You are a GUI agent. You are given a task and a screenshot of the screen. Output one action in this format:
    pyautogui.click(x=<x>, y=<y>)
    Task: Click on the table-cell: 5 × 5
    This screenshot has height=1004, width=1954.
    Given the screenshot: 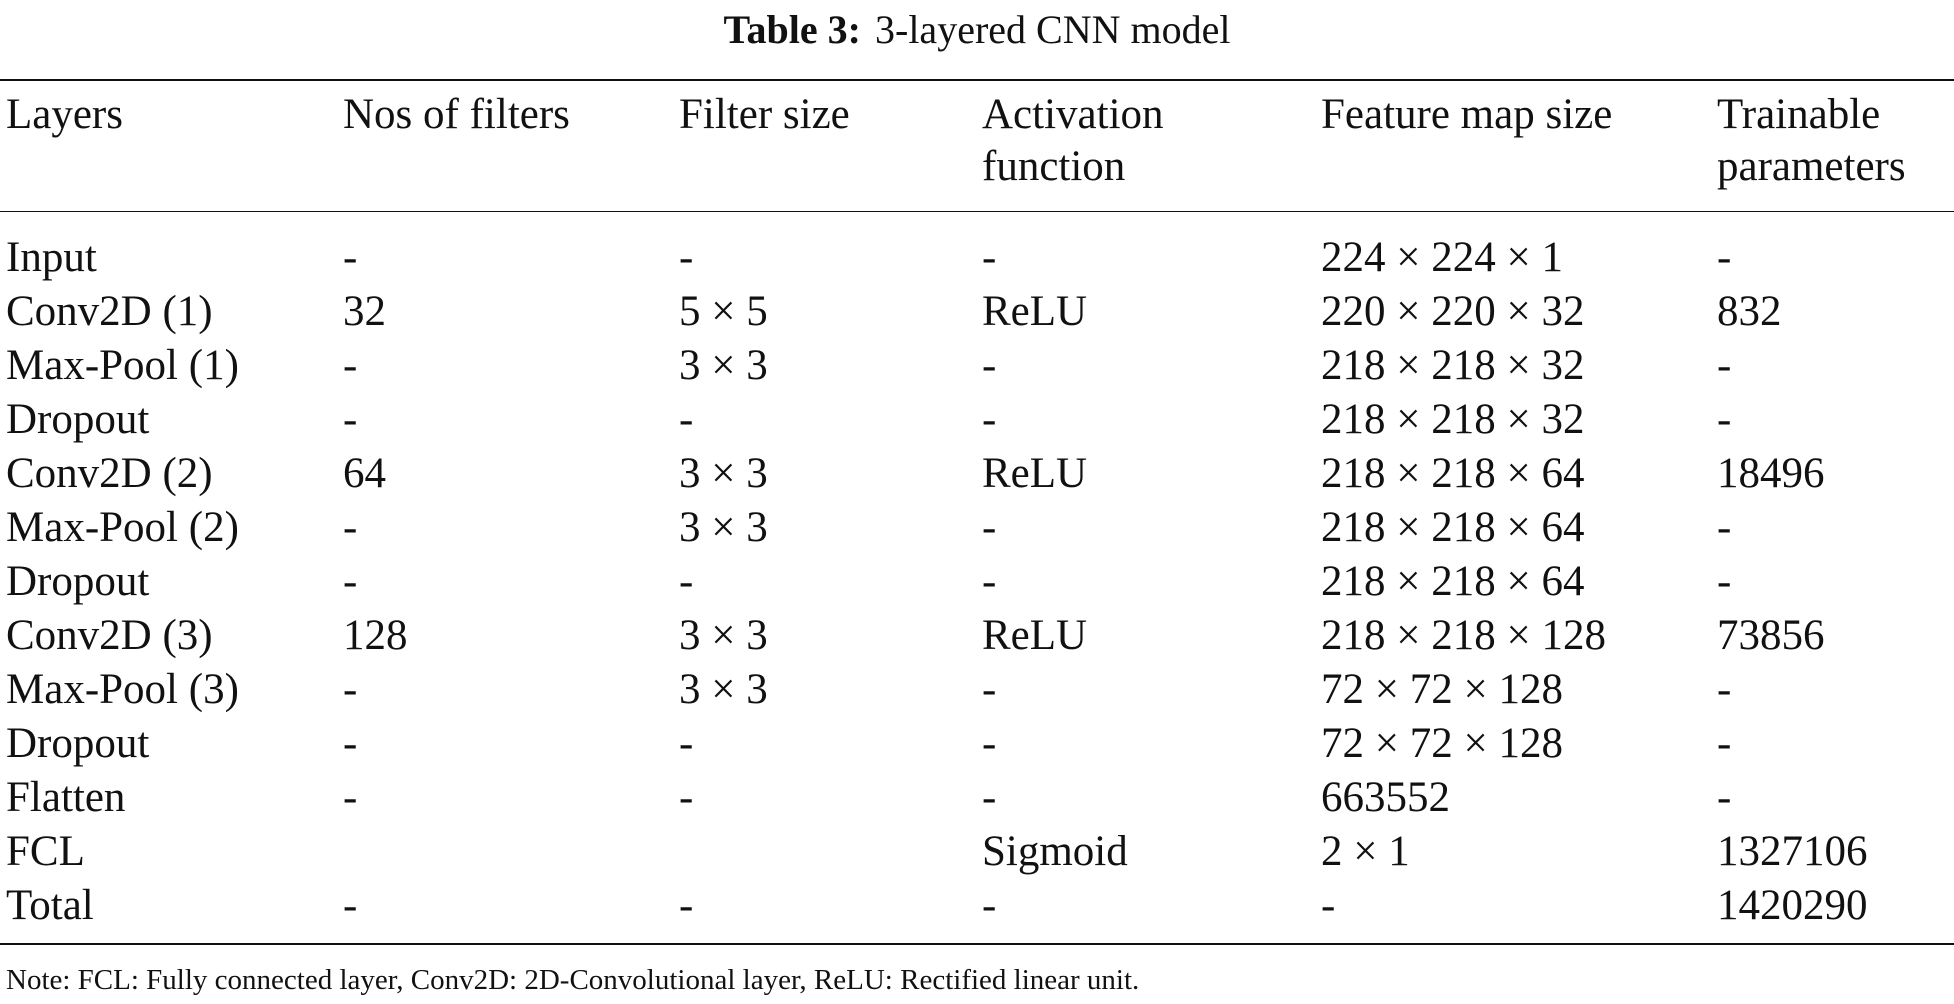 What is the action you would take?
    pyautogui.click(x=723, y=311)
    